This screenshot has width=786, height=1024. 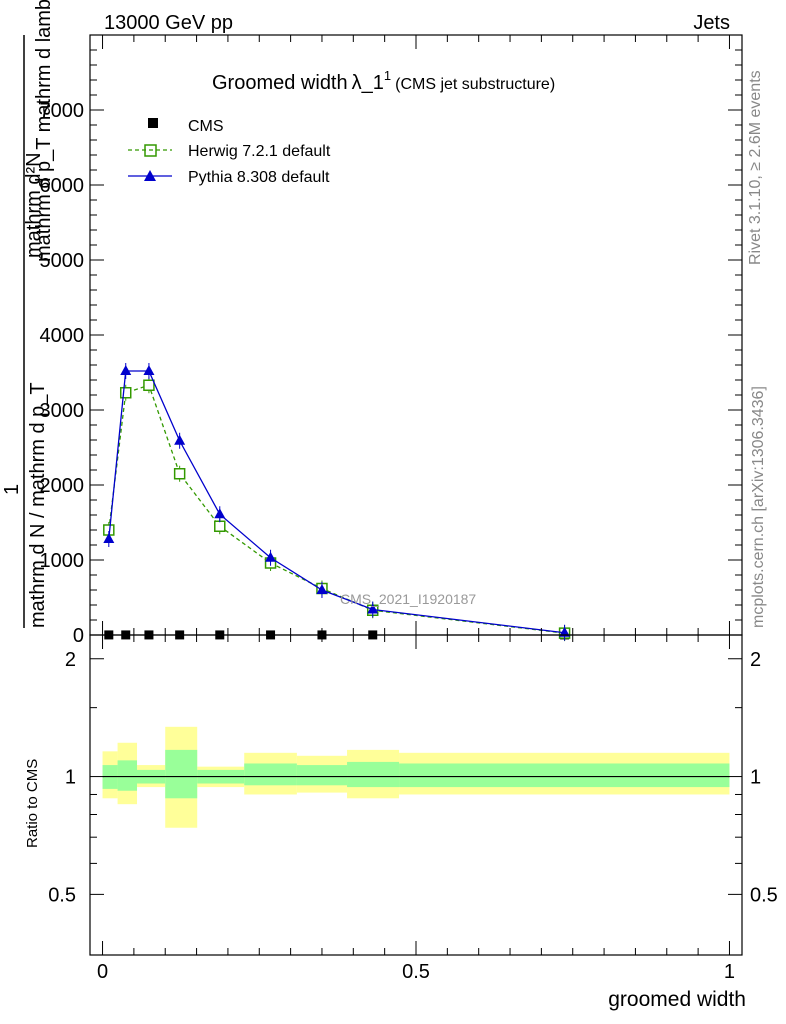 I want to click on header-left: 13000 GeV pp, so click(x=168, y=23).